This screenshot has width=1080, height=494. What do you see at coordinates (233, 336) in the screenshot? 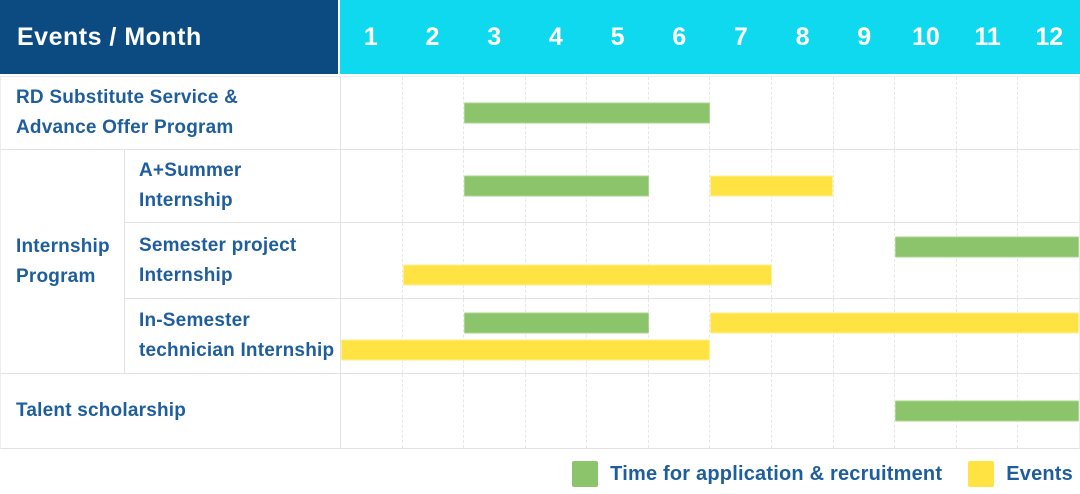
I see `row-label-in-semester-technician: In-Semester technician Internship` at bounding box center [233, 336].